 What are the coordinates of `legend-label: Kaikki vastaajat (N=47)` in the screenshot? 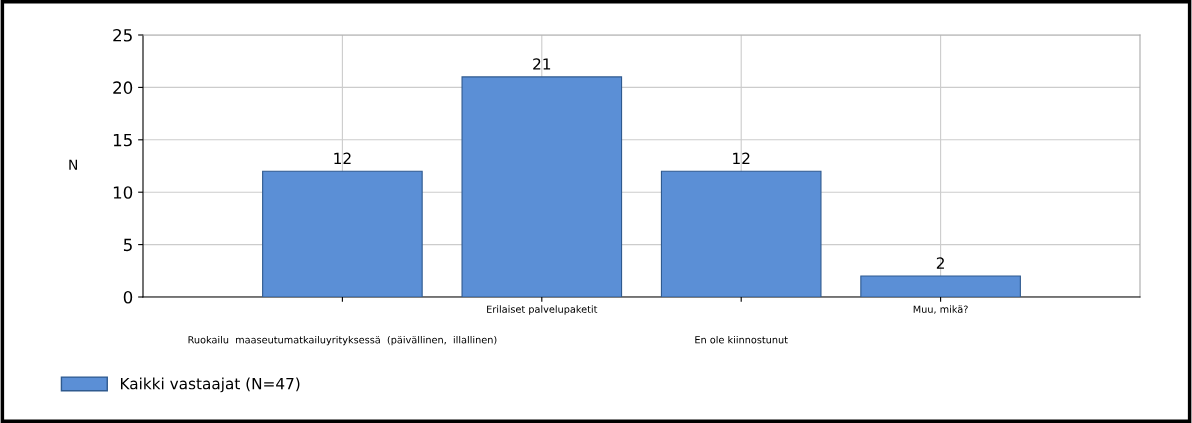 It's located at (210, 385).